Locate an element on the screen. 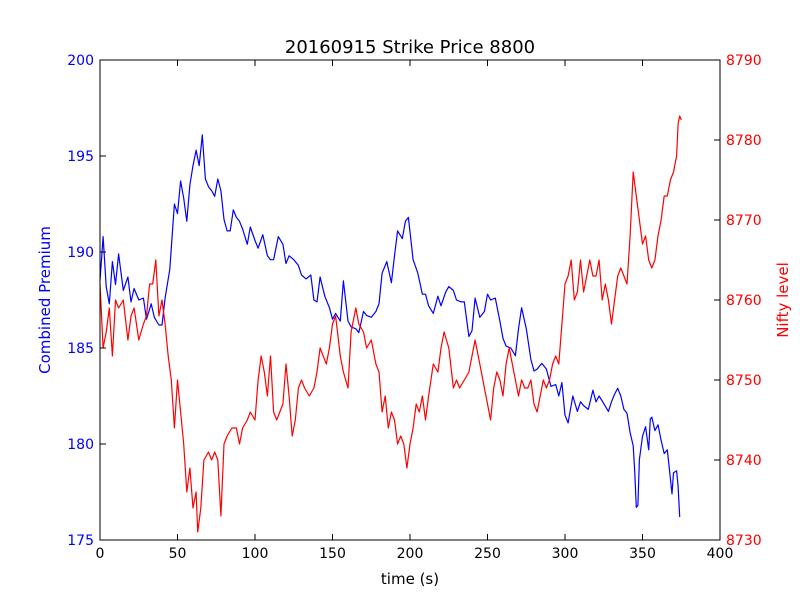 This screenshot has height=600, width=800. right-y-tick-label: 8780 is located at coordinates (744, 141).